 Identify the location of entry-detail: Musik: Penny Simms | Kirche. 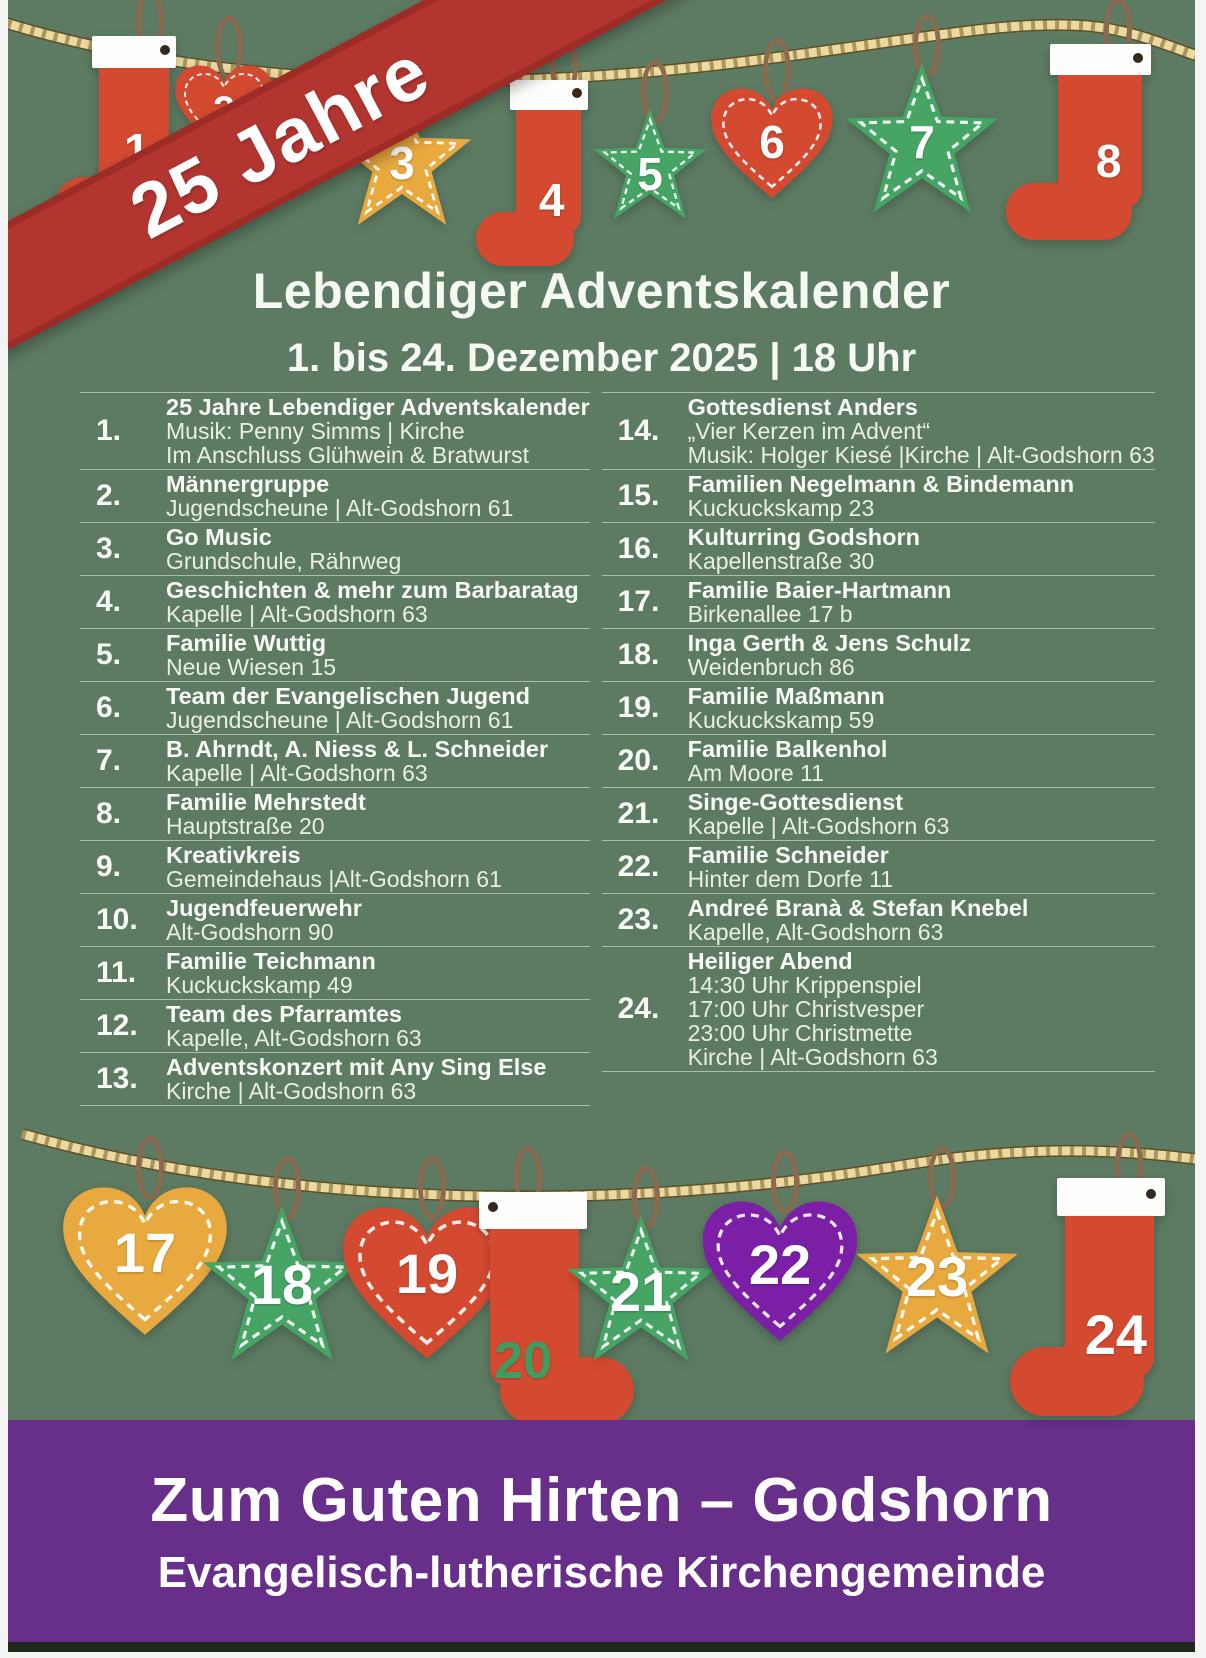
(315, 431).